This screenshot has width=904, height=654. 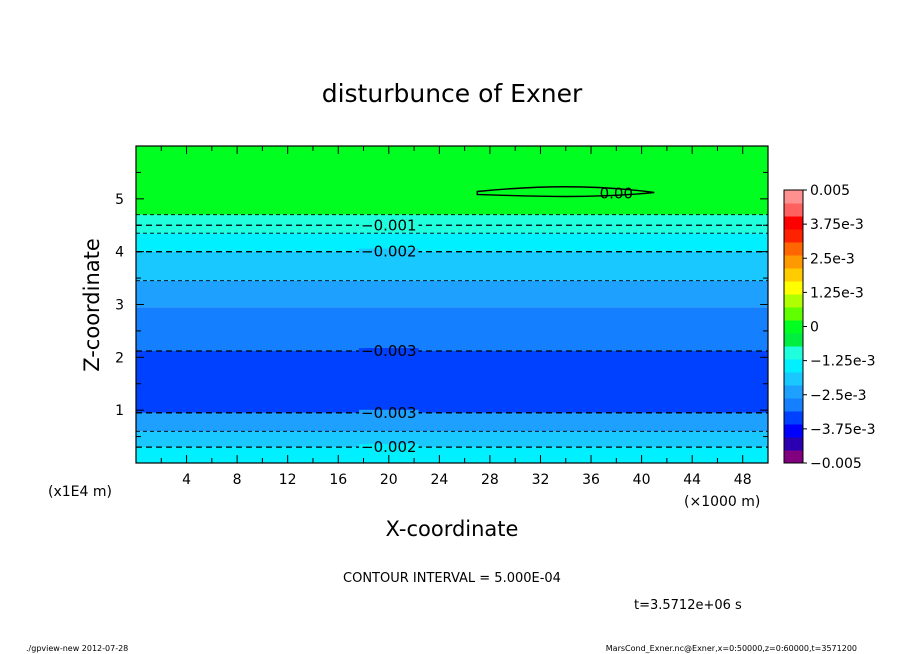 What do you see at coordinates (77, 648) in the screenshot?
I see `footer-left-text: ./gpview-new 2012-07-28` at bounding box center [77, 648].